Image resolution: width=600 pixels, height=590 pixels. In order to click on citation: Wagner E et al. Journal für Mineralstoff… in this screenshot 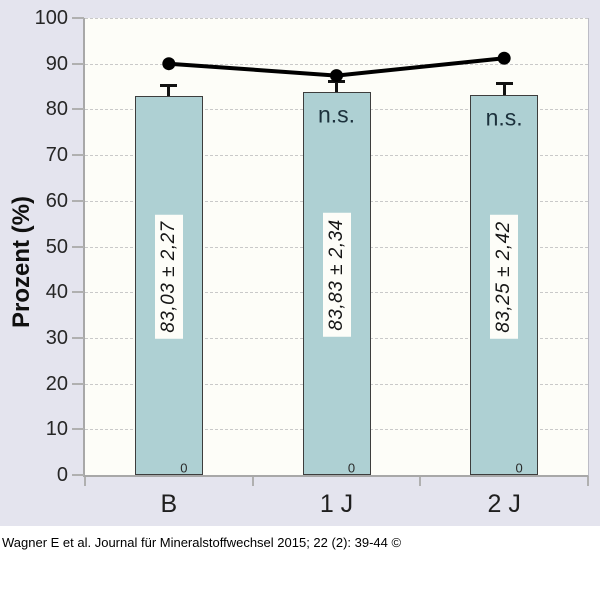, I will do `click(202, 542)`.